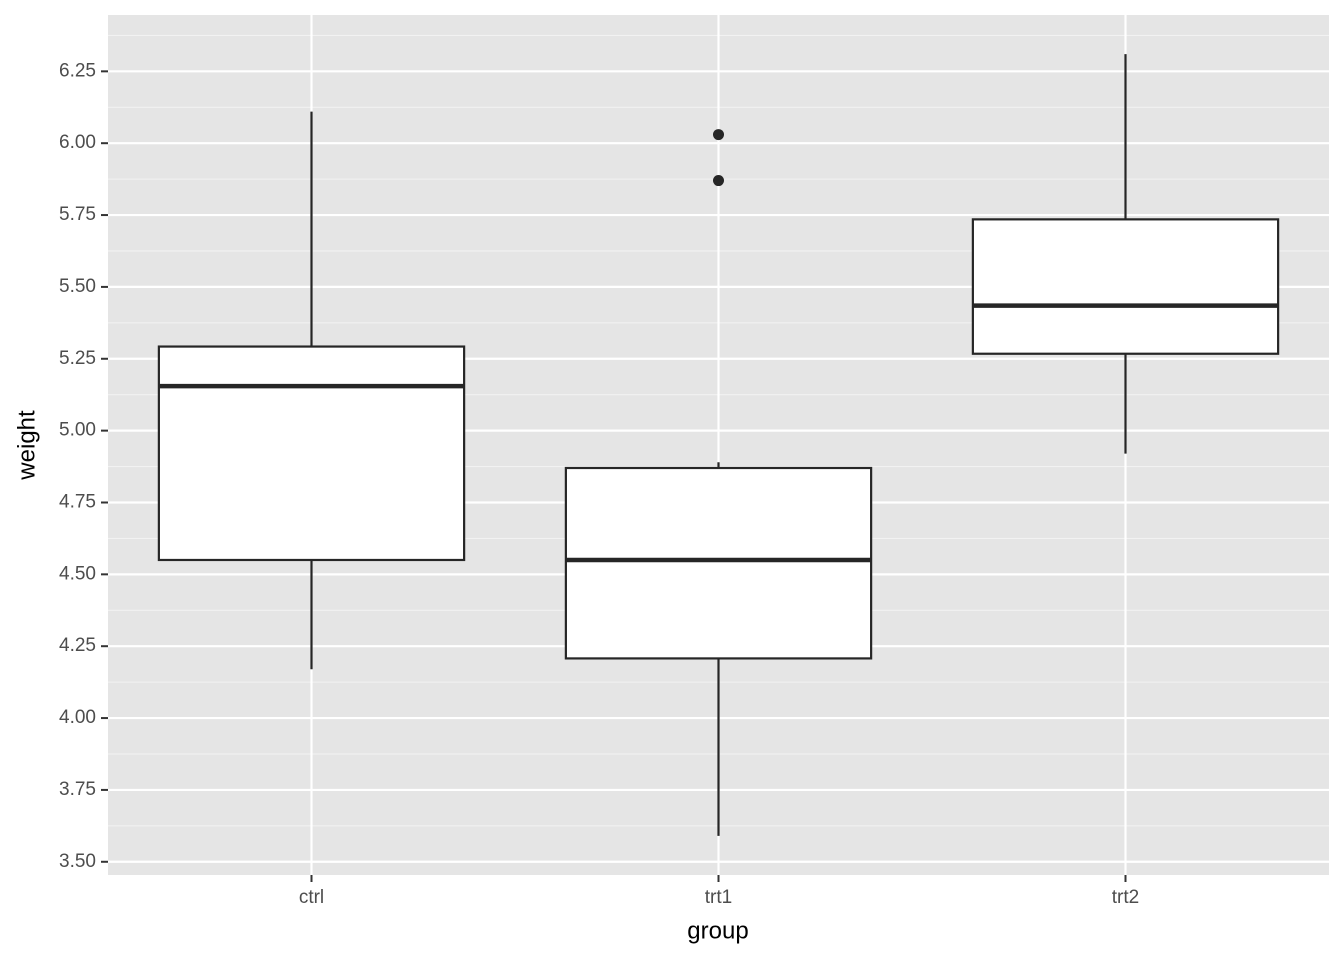 This screenshot has width=1344, height=960. Describe the element at coordinates (26, 445) in the screenshot. I see `y-axis-title: weight` at that location.